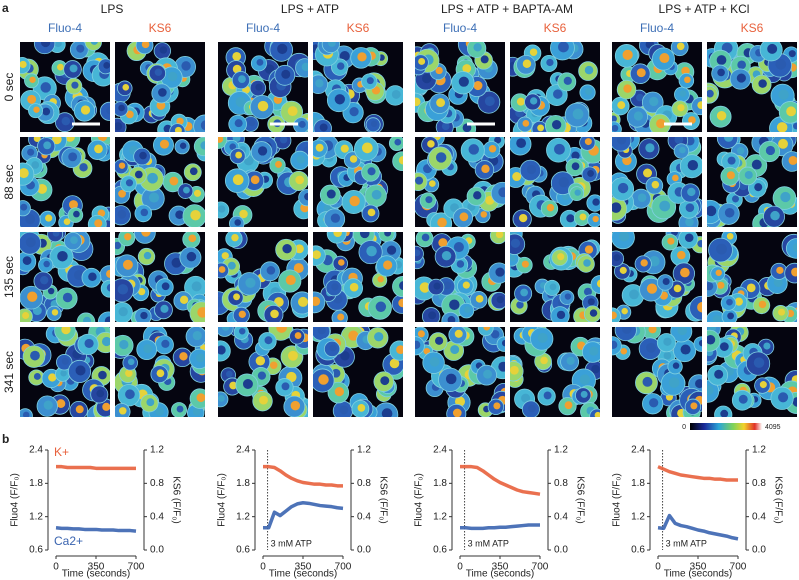 The image size is (799, 580). I want to click on x-tick-label: 350, so click(303, 567).